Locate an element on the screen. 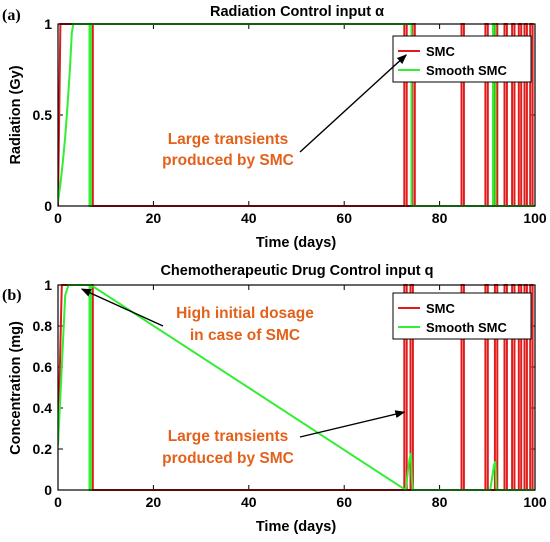  panel-b-ytick-label: 0.2 is located at coordinates (43, 449).